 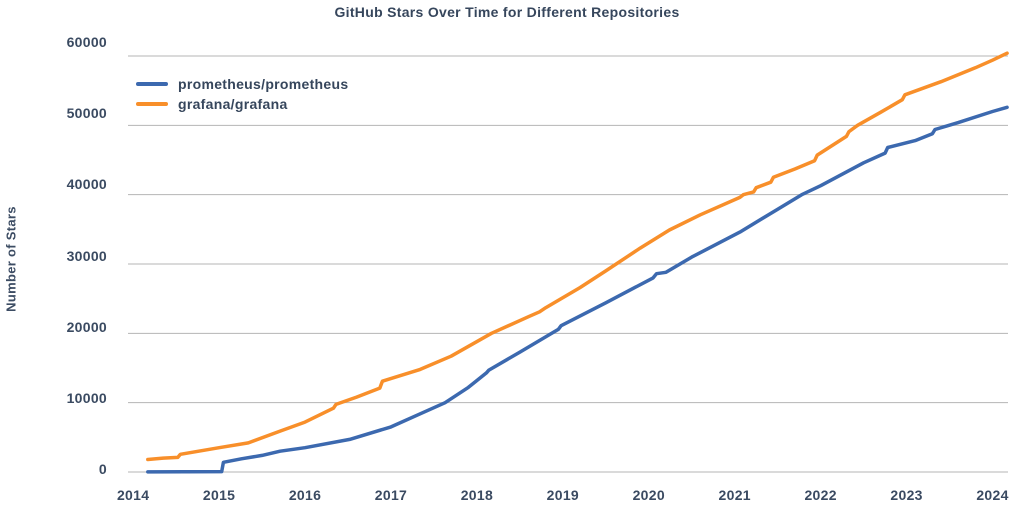 I want to click on x-tick-label: 2020, so click(x=648, y=495).